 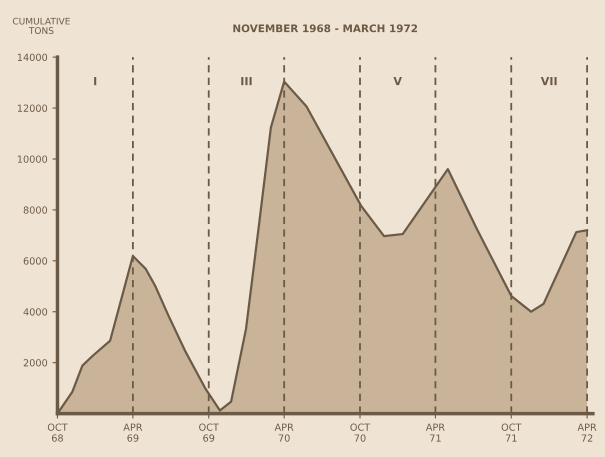 I want to click on x-tick-label: APR 70, so click(x=284, y=433).